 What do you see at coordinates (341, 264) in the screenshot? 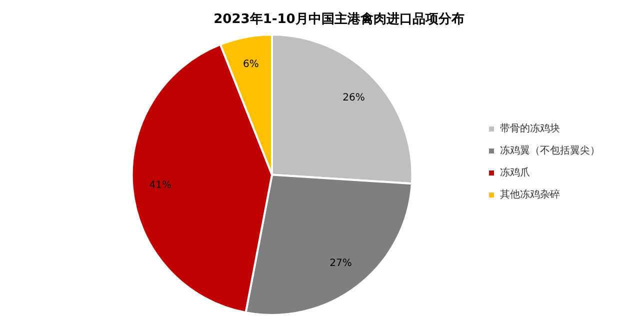
I see `data-label: 27%` at bounding box center [341, 264].